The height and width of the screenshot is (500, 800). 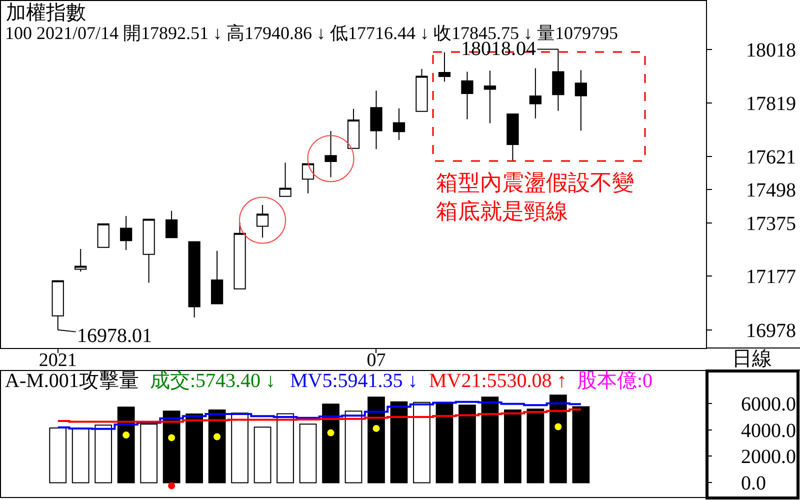 I want to click on y-tick-label: 0.0, so click(x=753, y=483).